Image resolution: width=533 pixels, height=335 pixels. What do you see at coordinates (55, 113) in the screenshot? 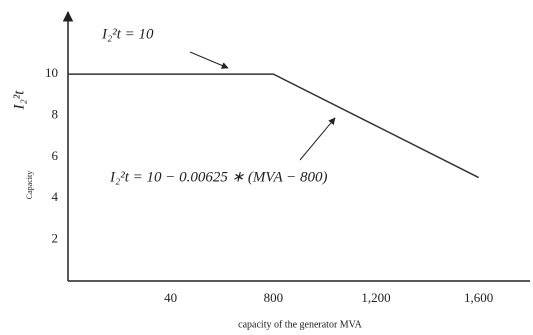
I see `y-tick-label: 8` at bounding box center [55, 113].